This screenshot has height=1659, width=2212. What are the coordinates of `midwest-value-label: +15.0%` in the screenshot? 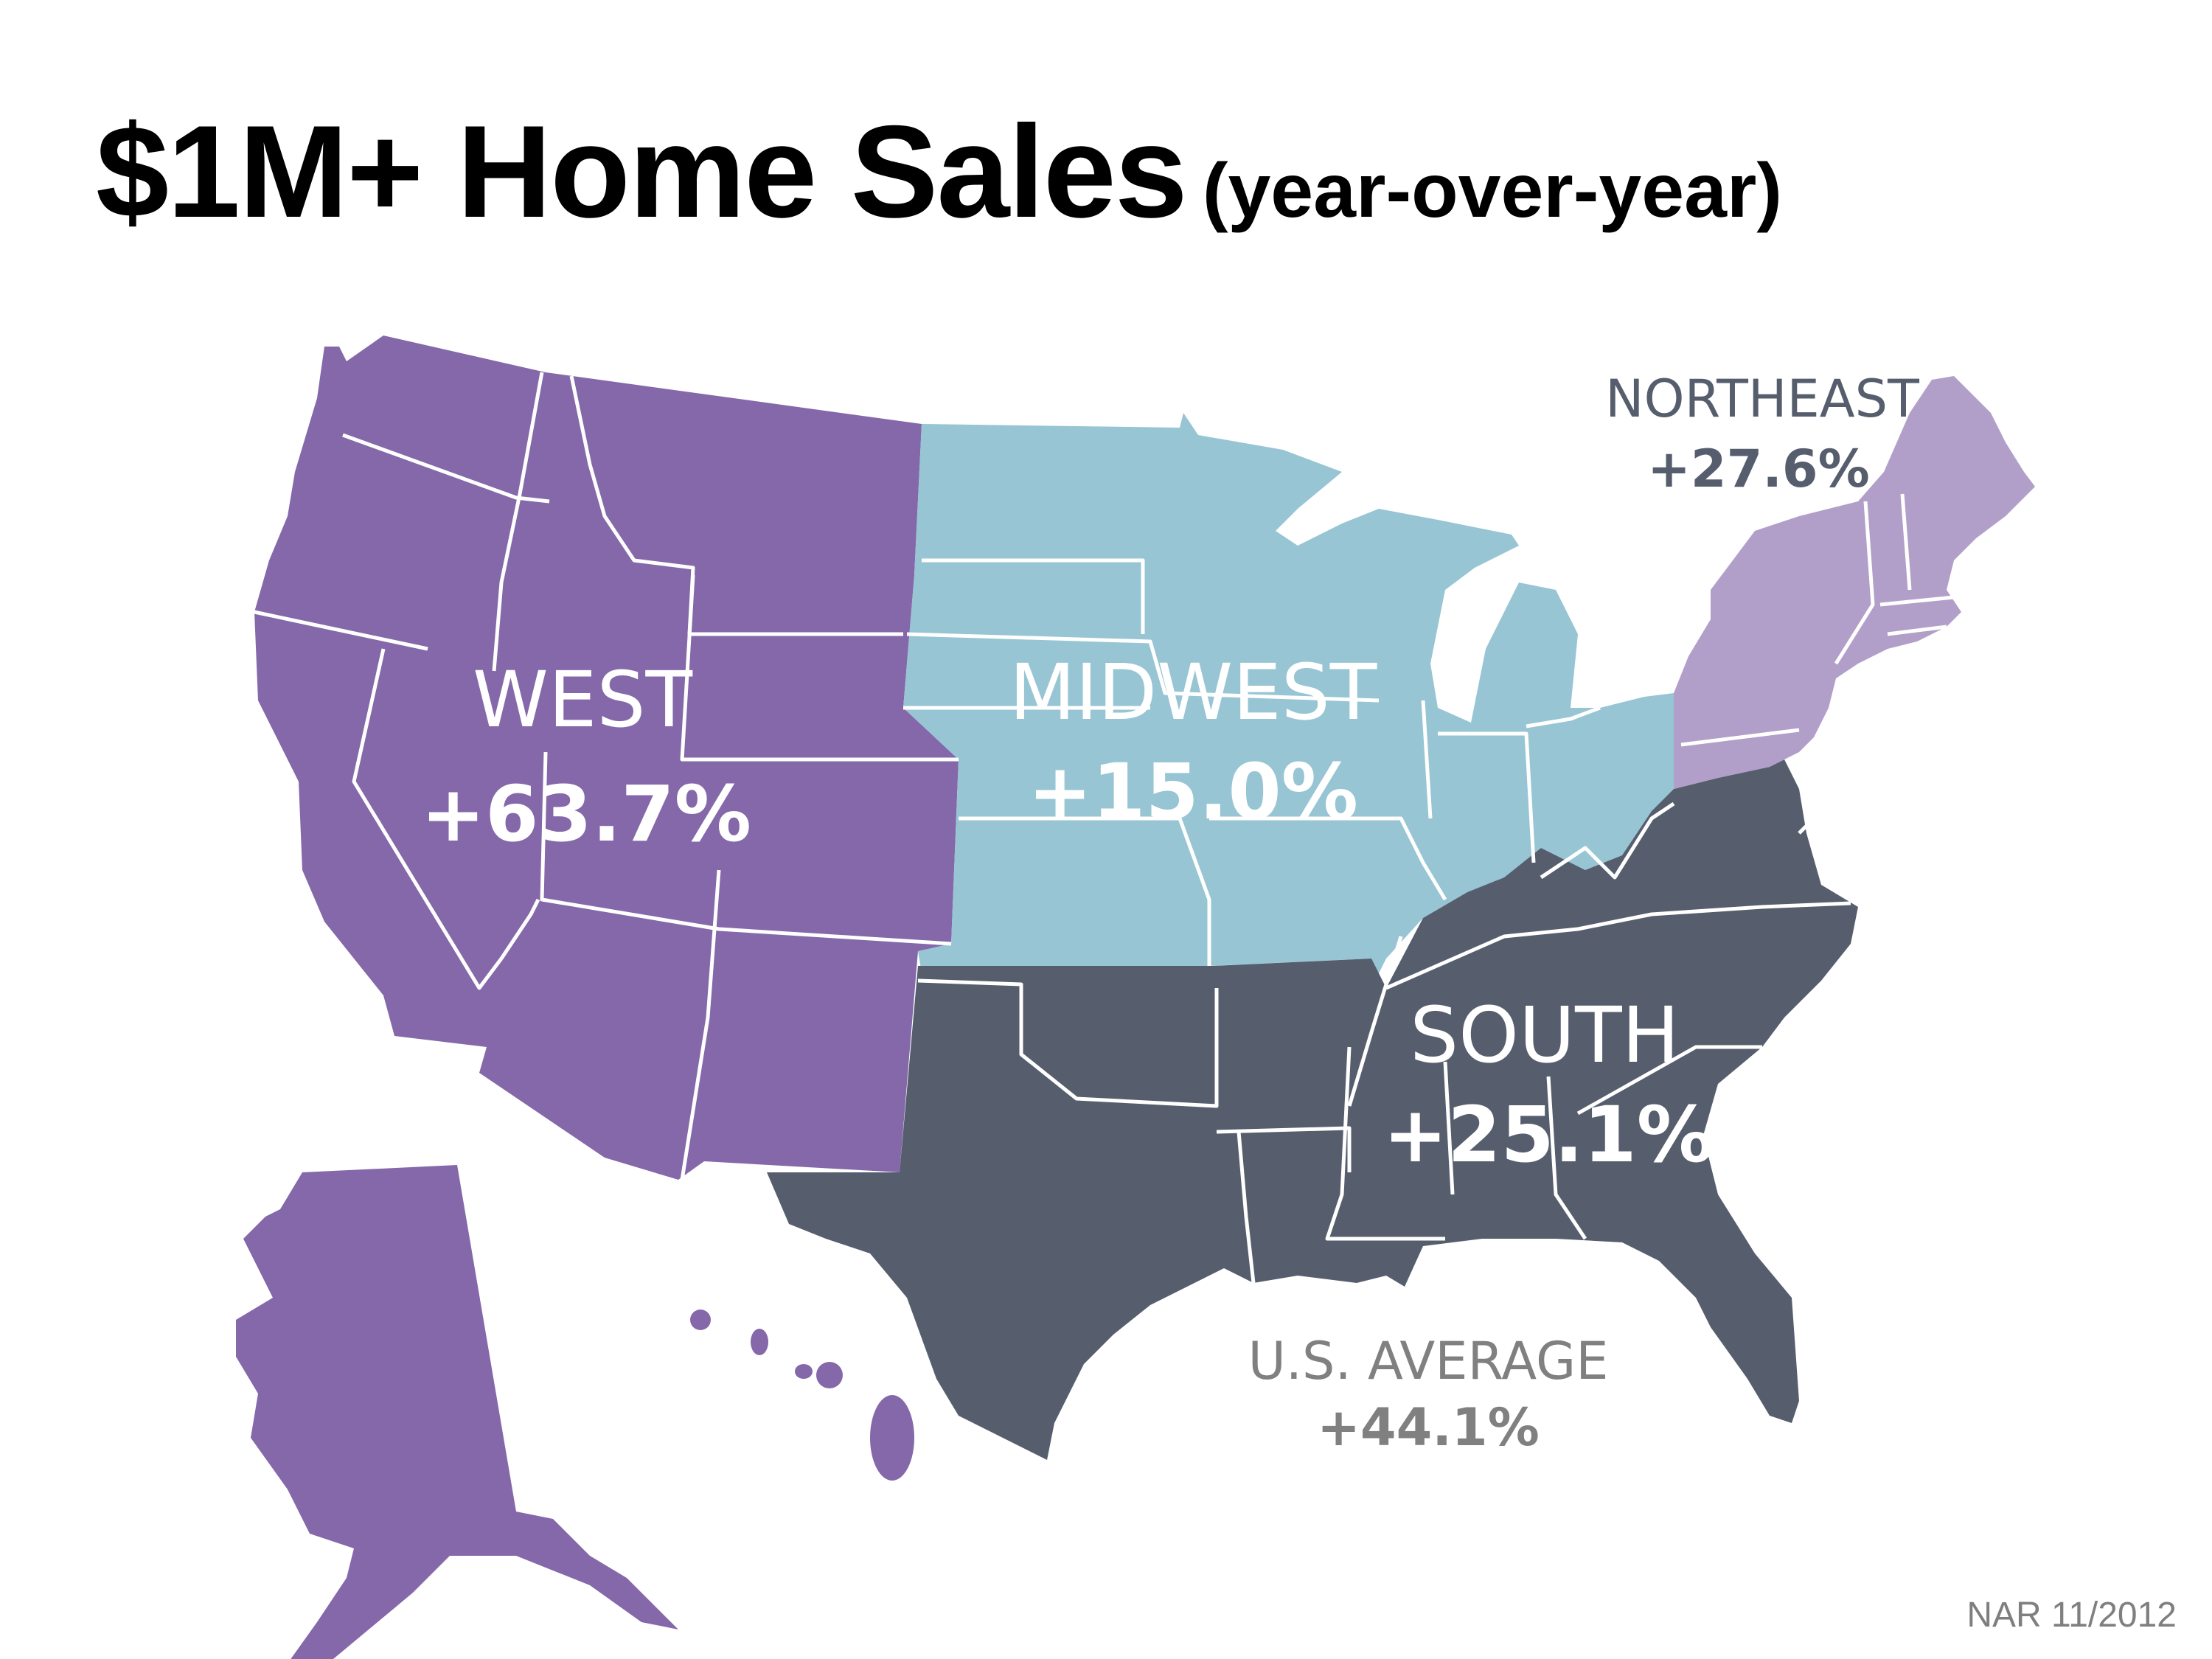 It's located at (1193, 792).